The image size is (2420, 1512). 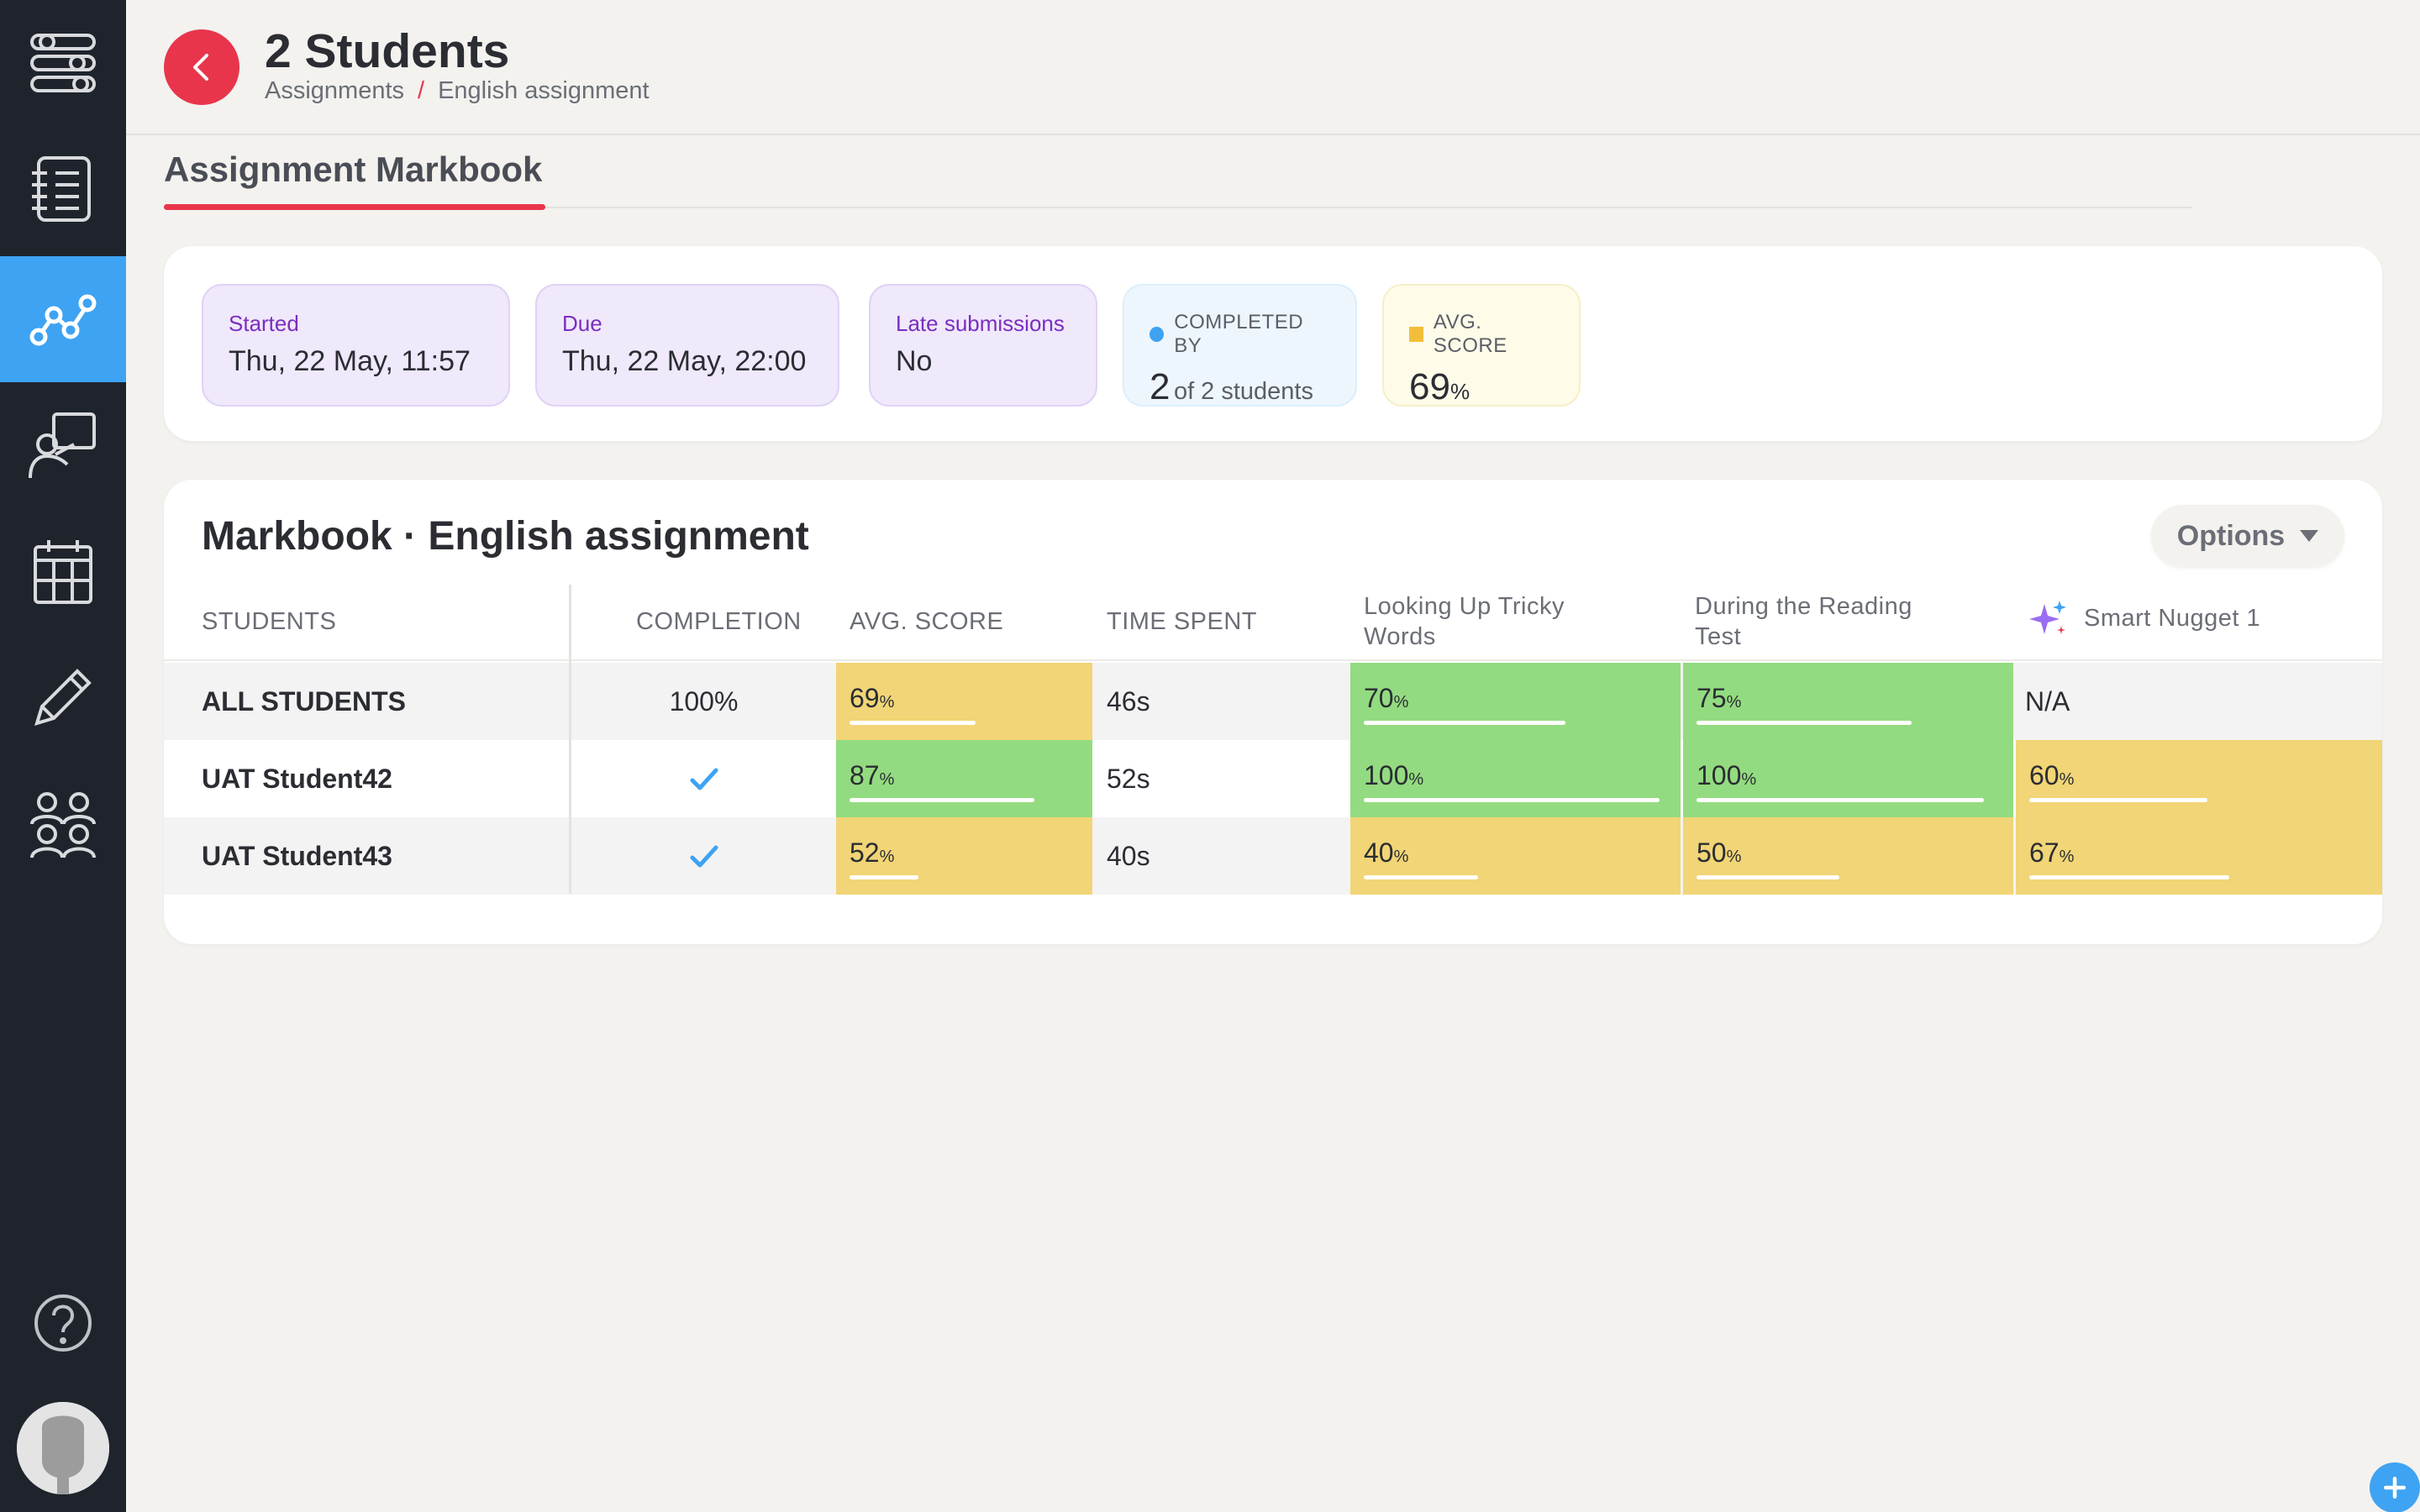 I want to click on add-button, so click(x=2395, y=1487).